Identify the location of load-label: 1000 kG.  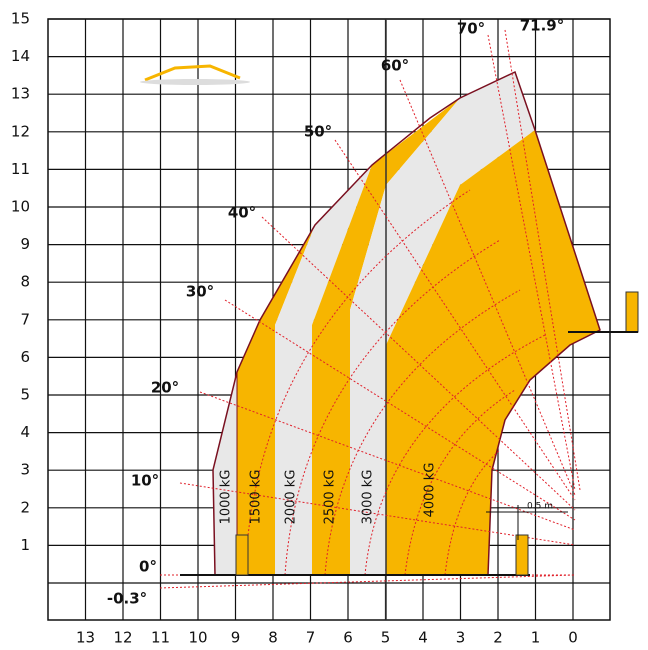
(226, 497).